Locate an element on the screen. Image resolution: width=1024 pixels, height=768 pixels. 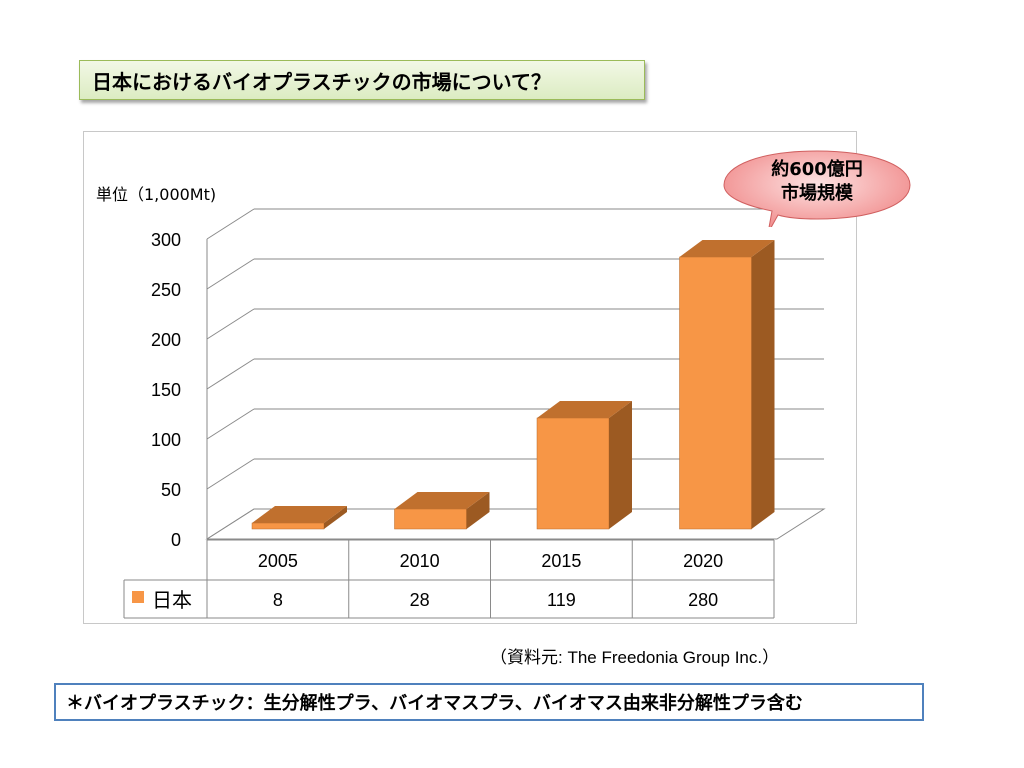
data-label: 280 is located at coordinates (703, 600).